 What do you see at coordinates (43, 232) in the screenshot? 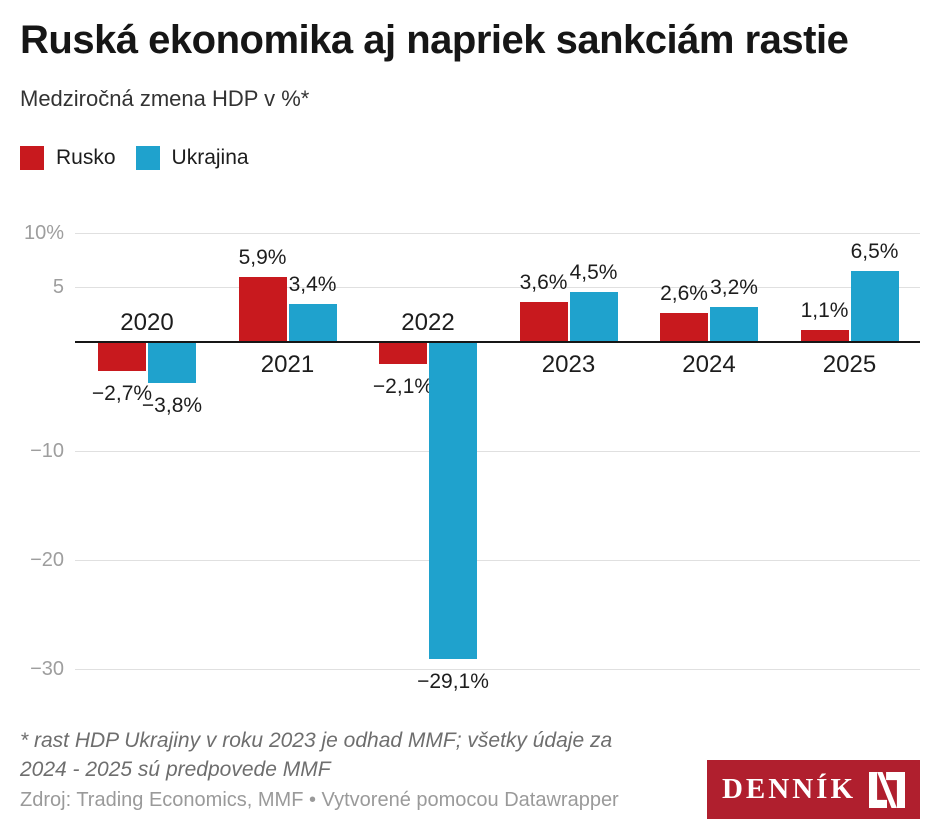
I see `y-axis-tick-label: 10%` at bounding box center [43, 232].